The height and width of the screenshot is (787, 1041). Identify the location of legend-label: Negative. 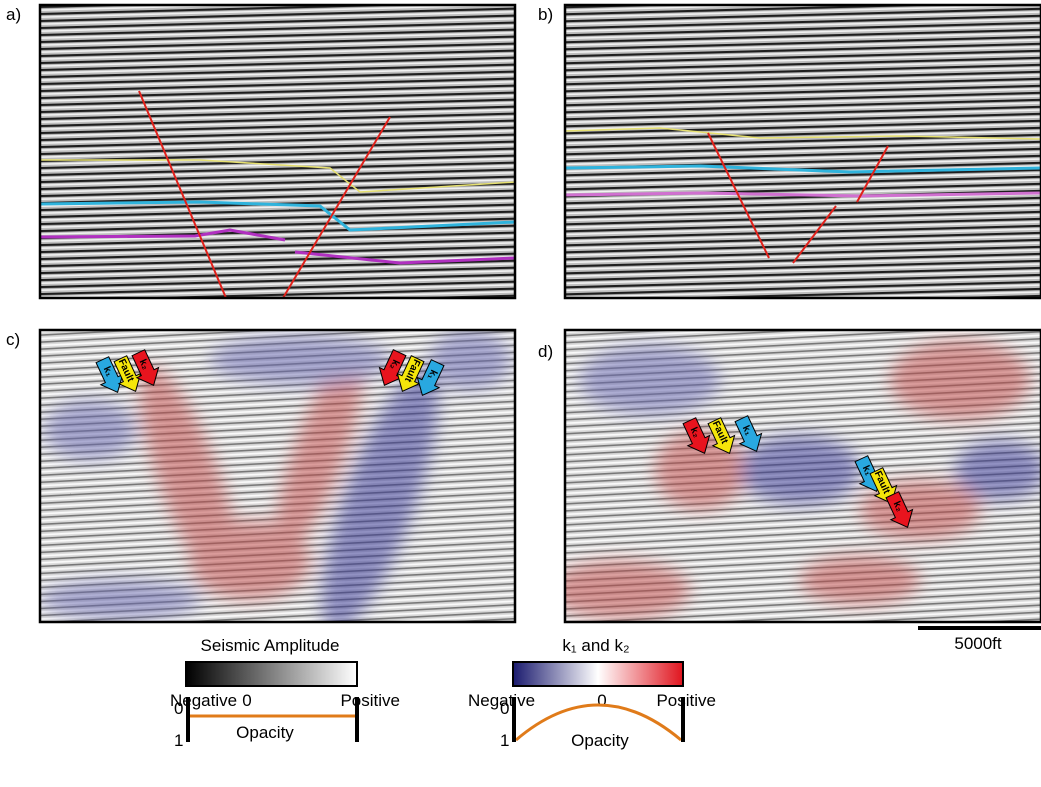
(501, 700).